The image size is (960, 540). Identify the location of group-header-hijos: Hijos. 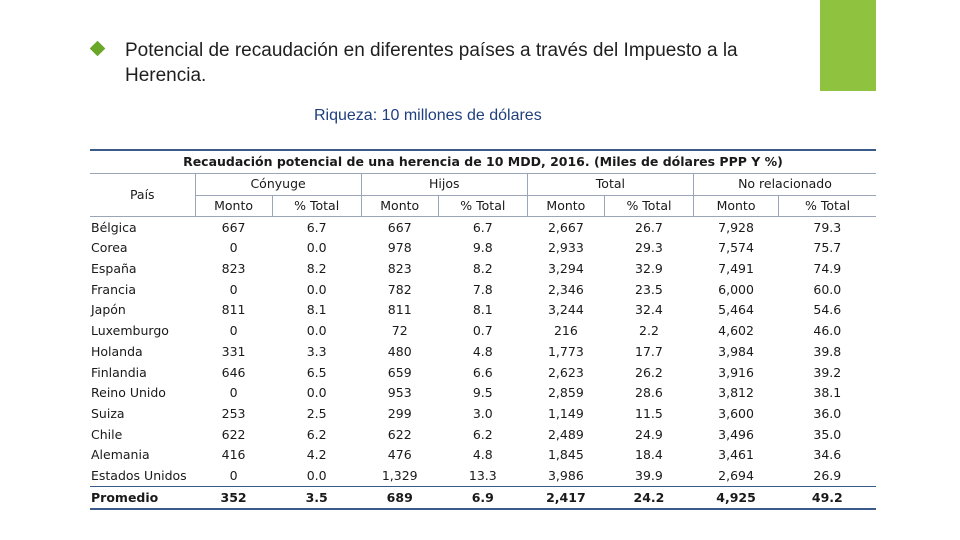
(444, 184).